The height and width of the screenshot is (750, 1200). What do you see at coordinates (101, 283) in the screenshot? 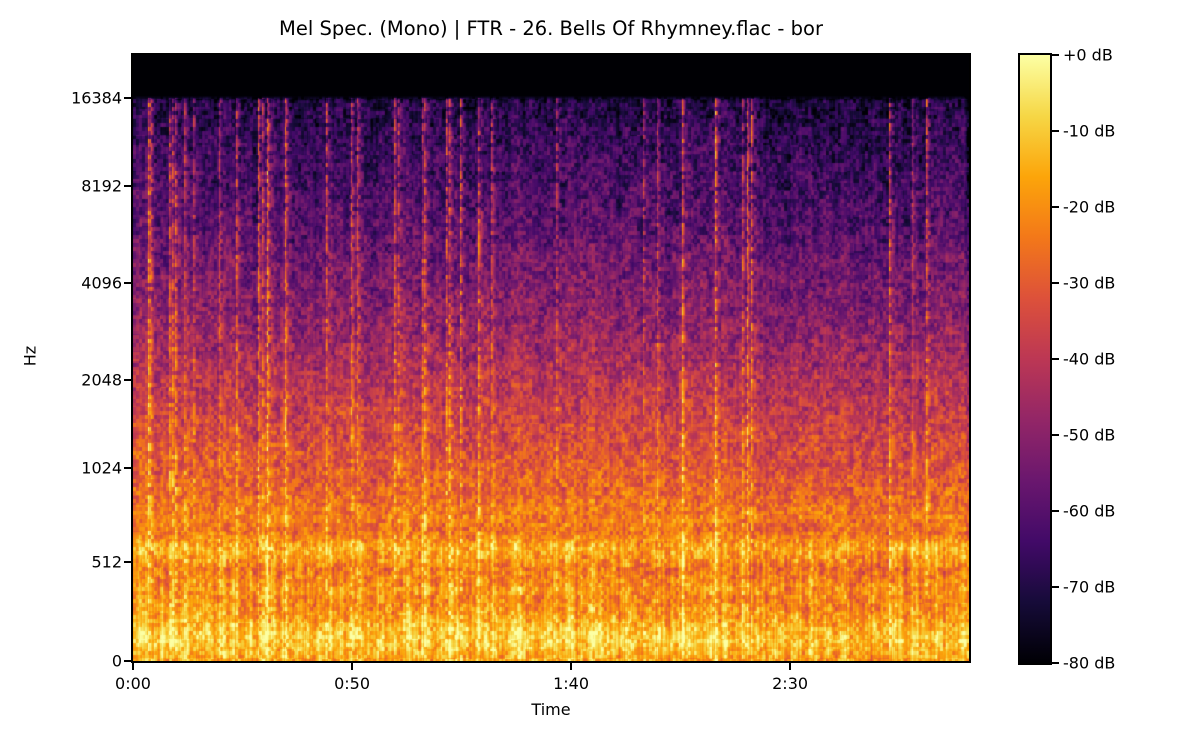
I see `y-tick-label: 4096` at bounding box center [101, 283].